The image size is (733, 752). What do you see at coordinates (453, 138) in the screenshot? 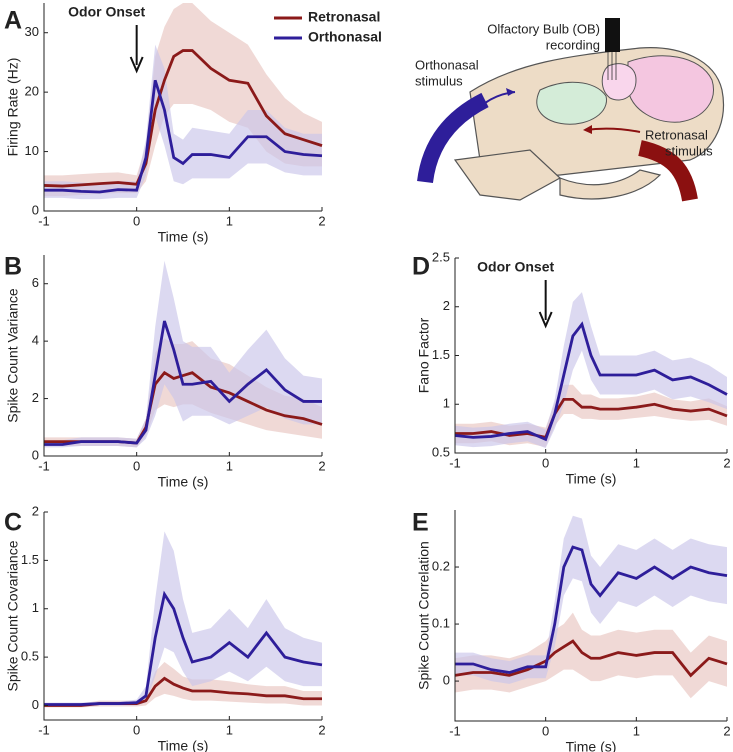
I see `ortho-tube` at bounding box center [453, 138].